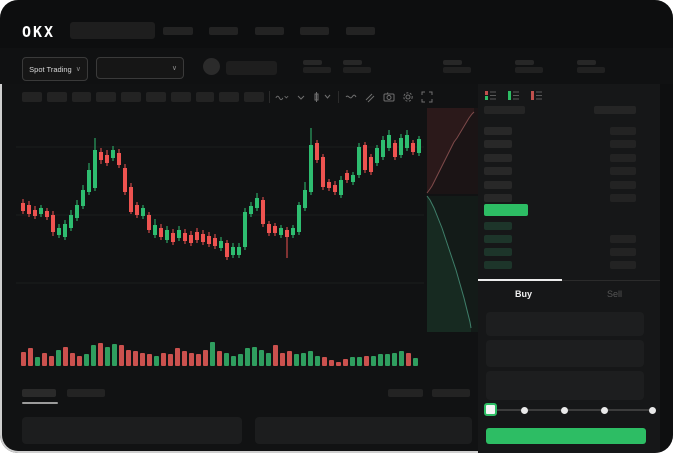 The image size is (673, 453). What do you see at coordinates (615, 110) in the screenshot?
I see `orderbook-header-amount-placeholder` at bounding box center [615, 110].